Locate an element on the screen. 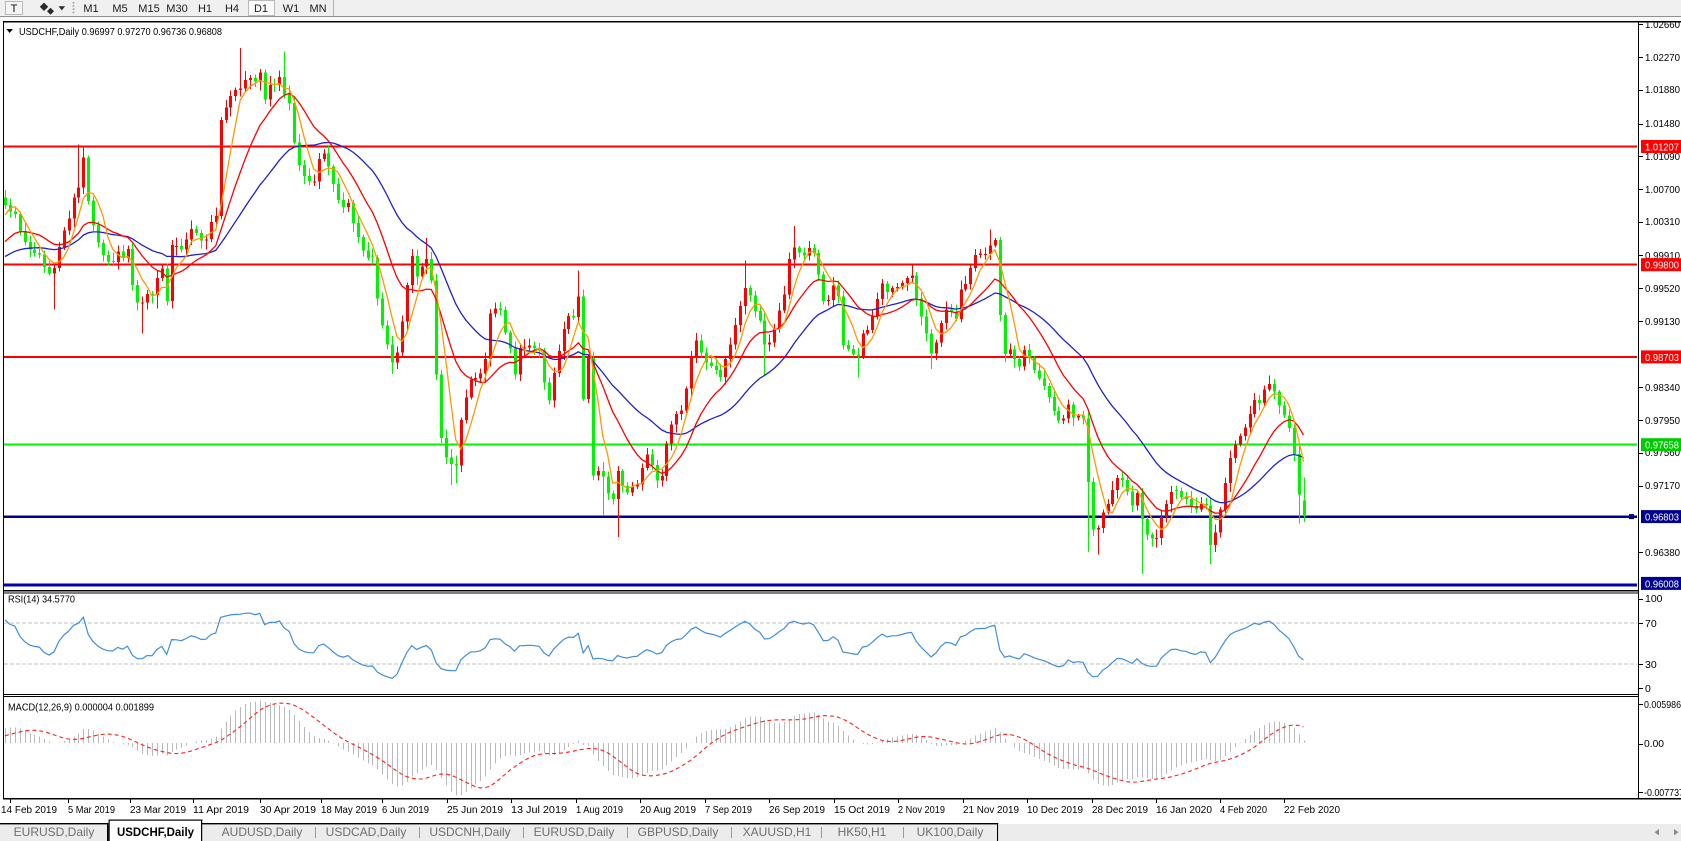  svg-text: XAUUSD,H1 is located at coordinates (777, 832).